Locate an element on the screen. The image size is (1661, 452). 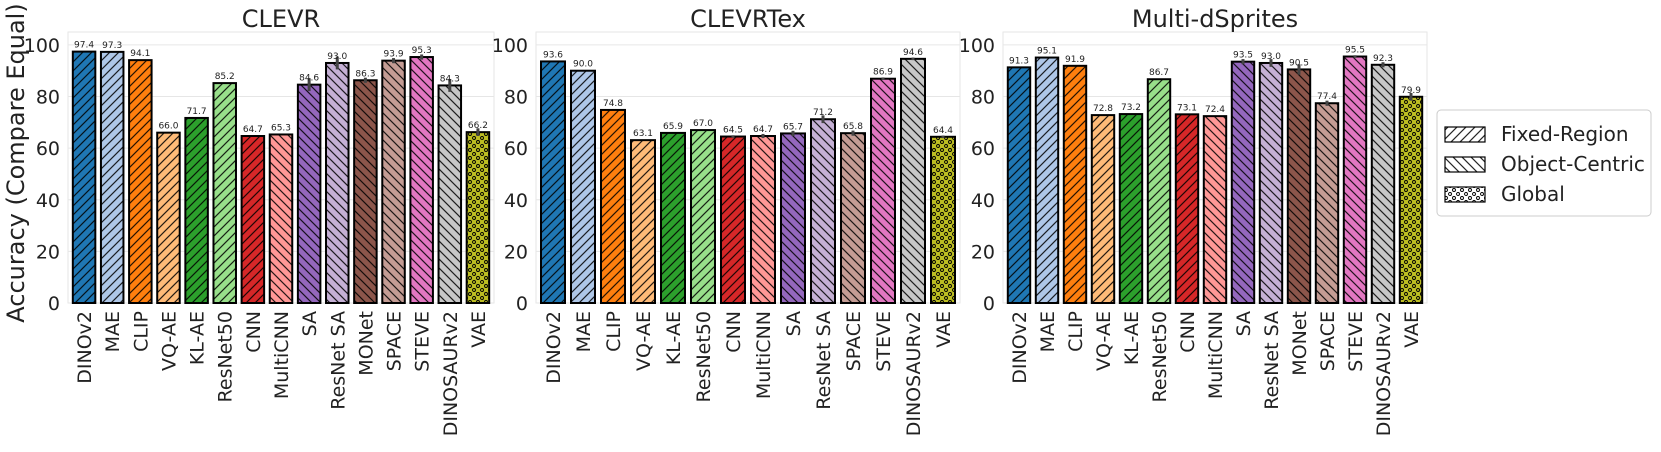
bar-group: 94.1 is located at coordinates (140, 176).